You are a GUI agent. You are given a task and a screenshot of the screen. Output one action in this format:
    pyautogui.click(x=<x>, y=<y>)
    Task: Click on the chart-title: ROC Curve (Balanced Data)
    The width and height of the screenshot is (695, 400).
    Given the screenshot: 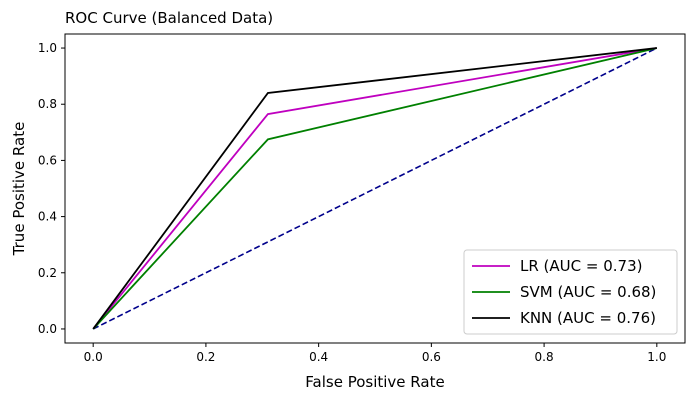 What is the action you would take?
    pyautogui.click(x=169, y=18)
    